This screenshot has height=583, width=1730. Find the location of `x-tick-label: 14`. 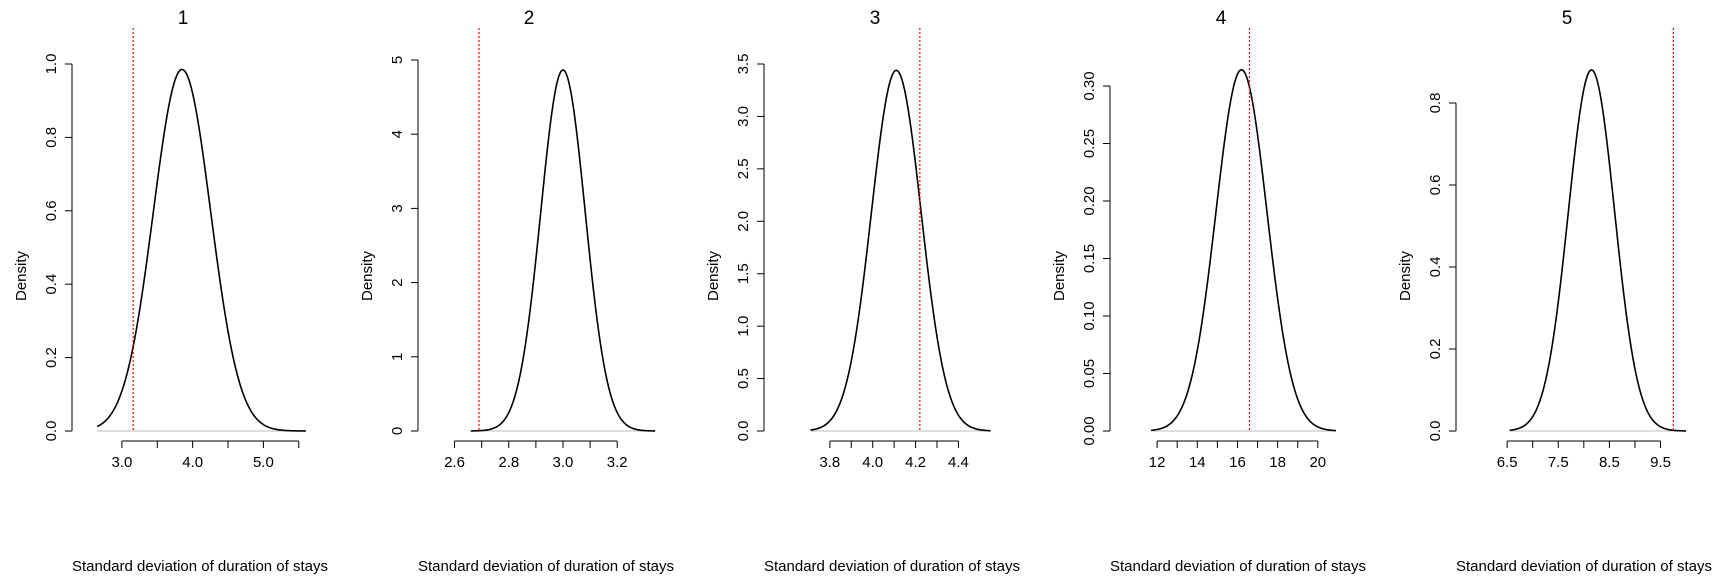

x-tick-label: 14 is located at coordinates (1197, 462).